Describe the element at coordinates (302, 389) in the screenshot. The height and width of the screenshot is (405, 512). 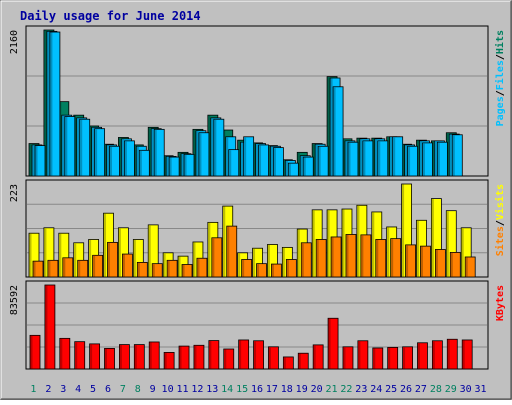
I see `day-label-19: 19` at that location.